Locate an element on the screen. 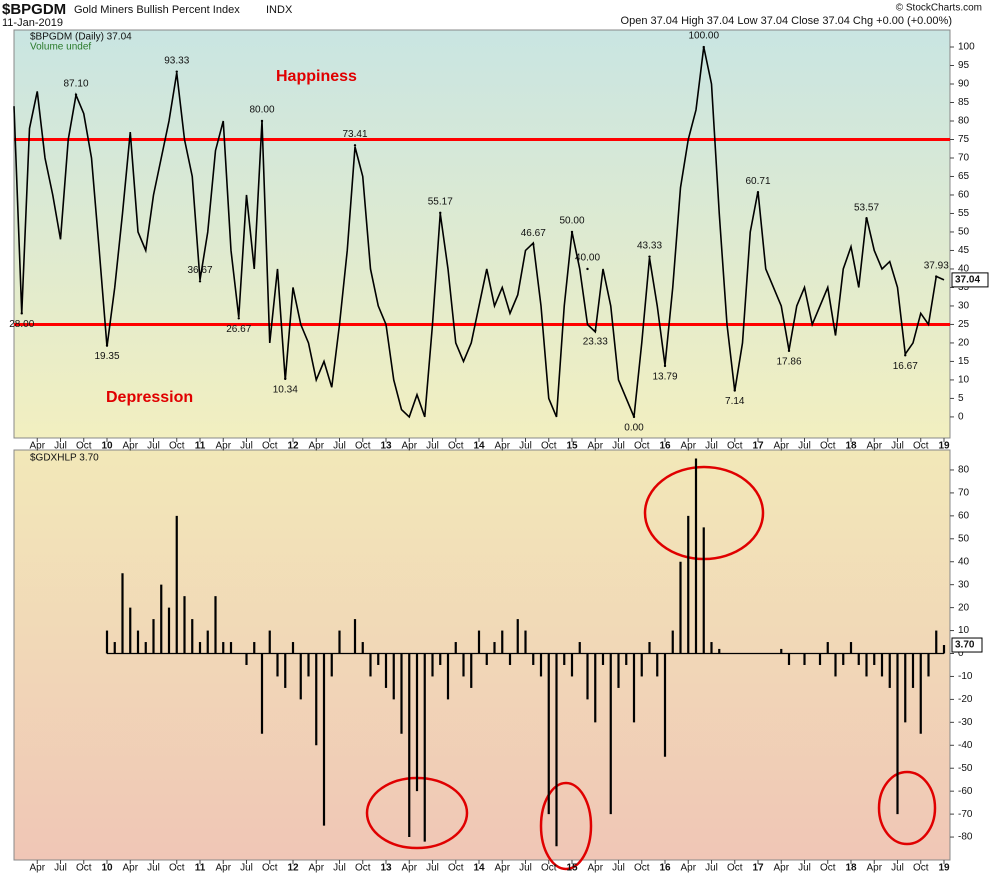 The height and width of the screenshot is (876, 990). y-tick-label: 70 is located at coordinates (964, 158).